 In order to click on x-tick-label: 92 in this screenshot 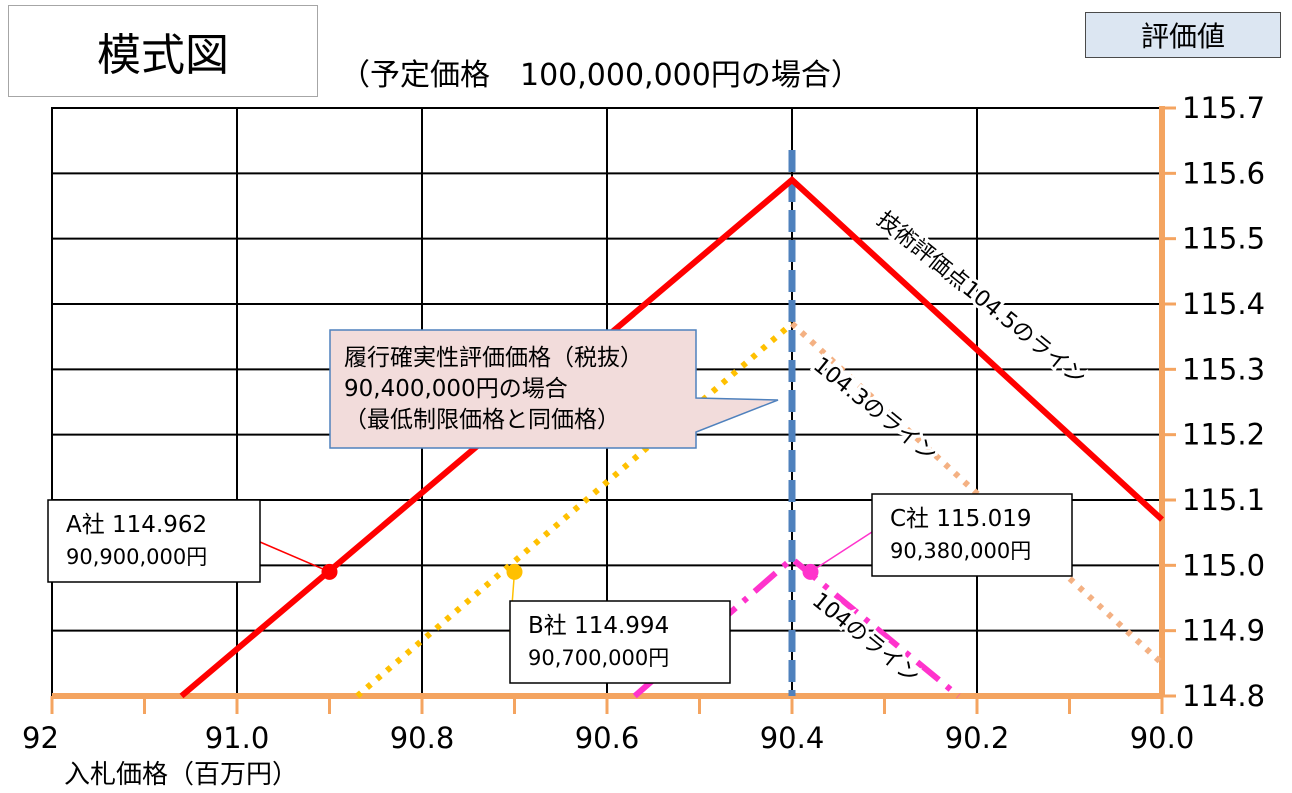, I will do `click(40, 738)`.